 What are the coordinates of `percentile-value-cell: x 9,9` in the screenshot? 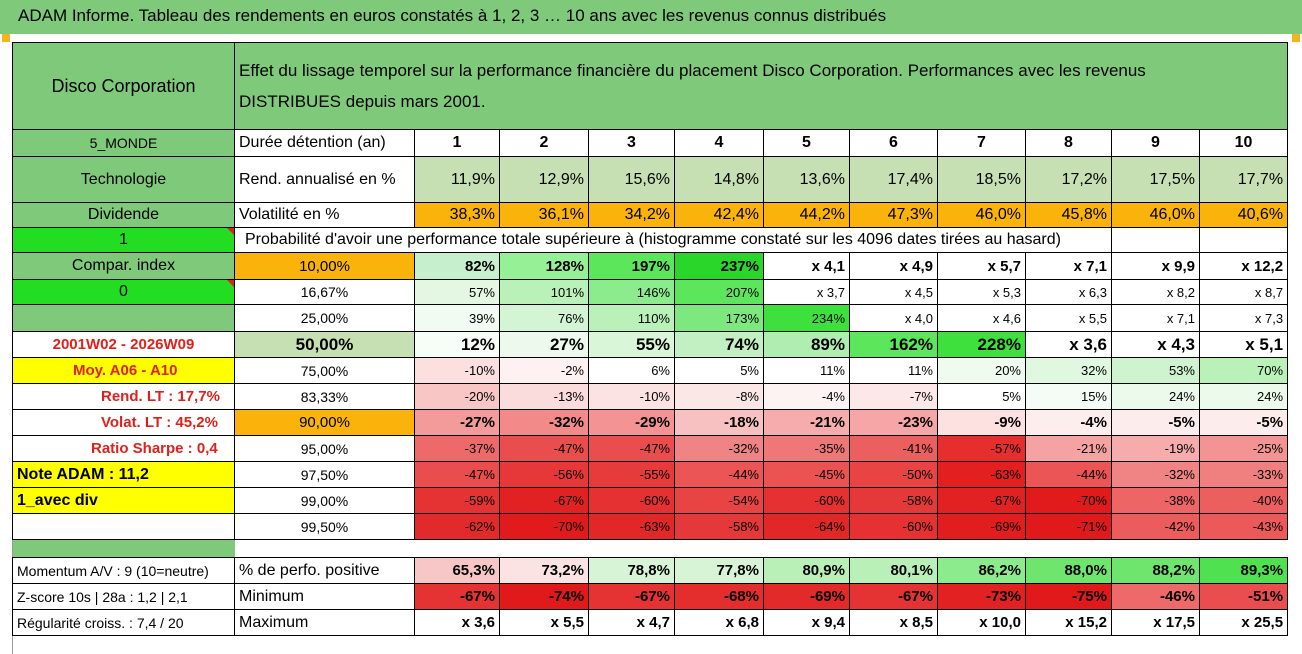 It's located at (1155, 266).